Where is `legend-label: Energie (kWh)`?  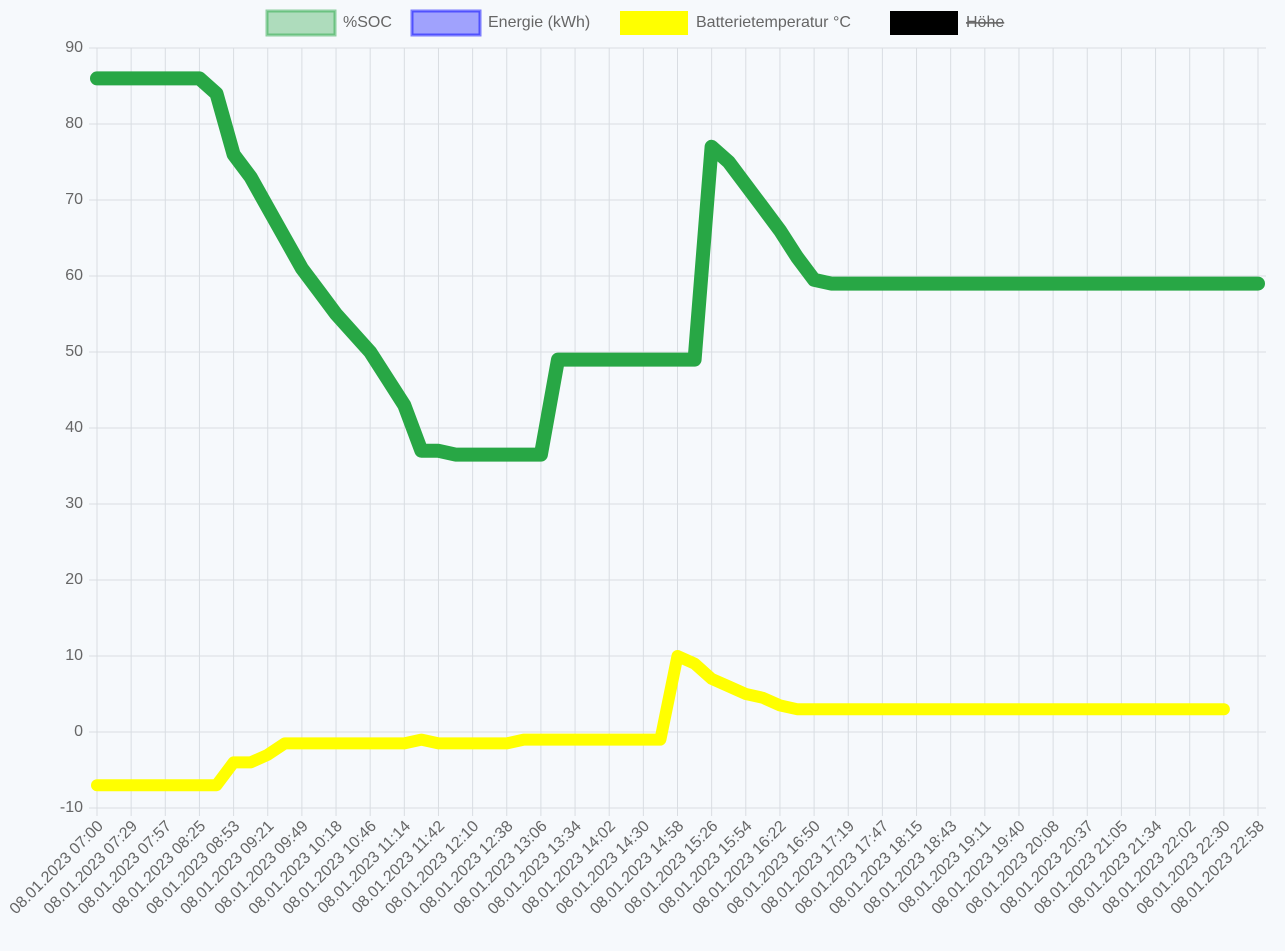
legend-label: Energie (kWh) is located at coordinates (539, 22).